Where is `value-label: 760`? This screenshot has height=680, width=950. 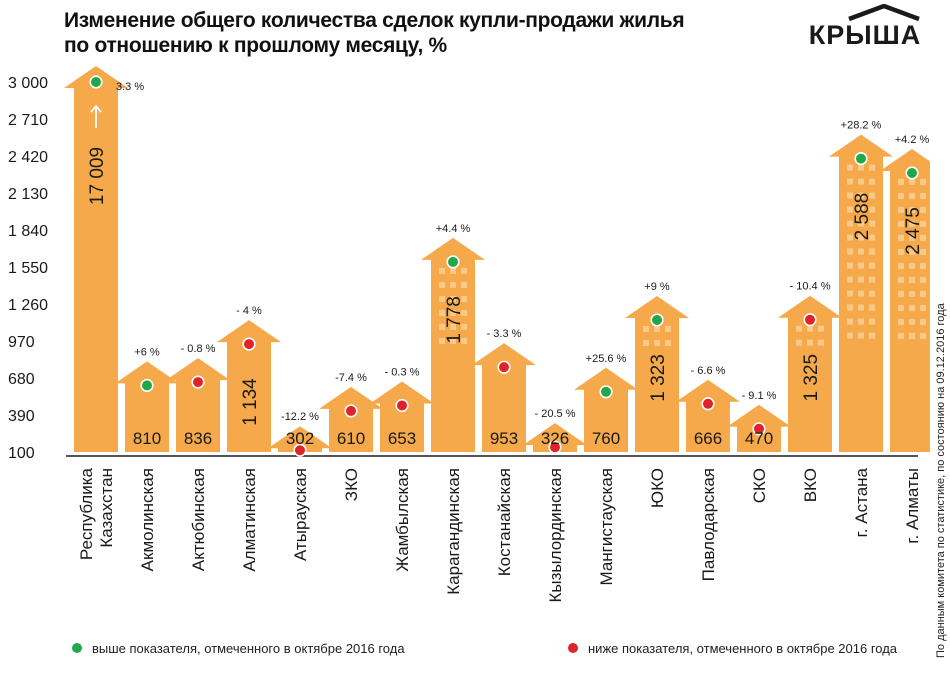 value-label: 760 is located at coordinates (606, 438).